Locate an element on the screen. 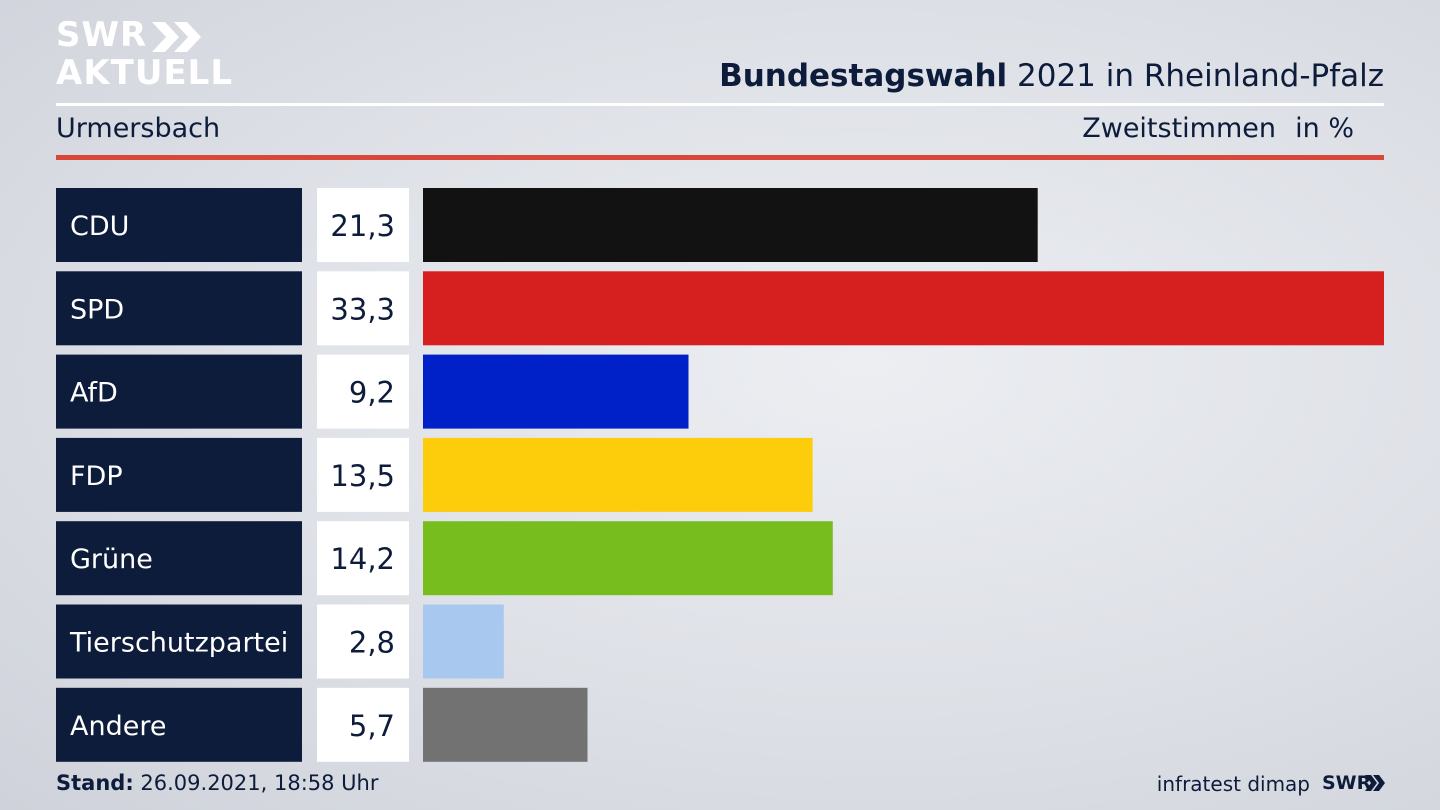  source-credit: infratest dimap is located at coordinates (1233, 784).